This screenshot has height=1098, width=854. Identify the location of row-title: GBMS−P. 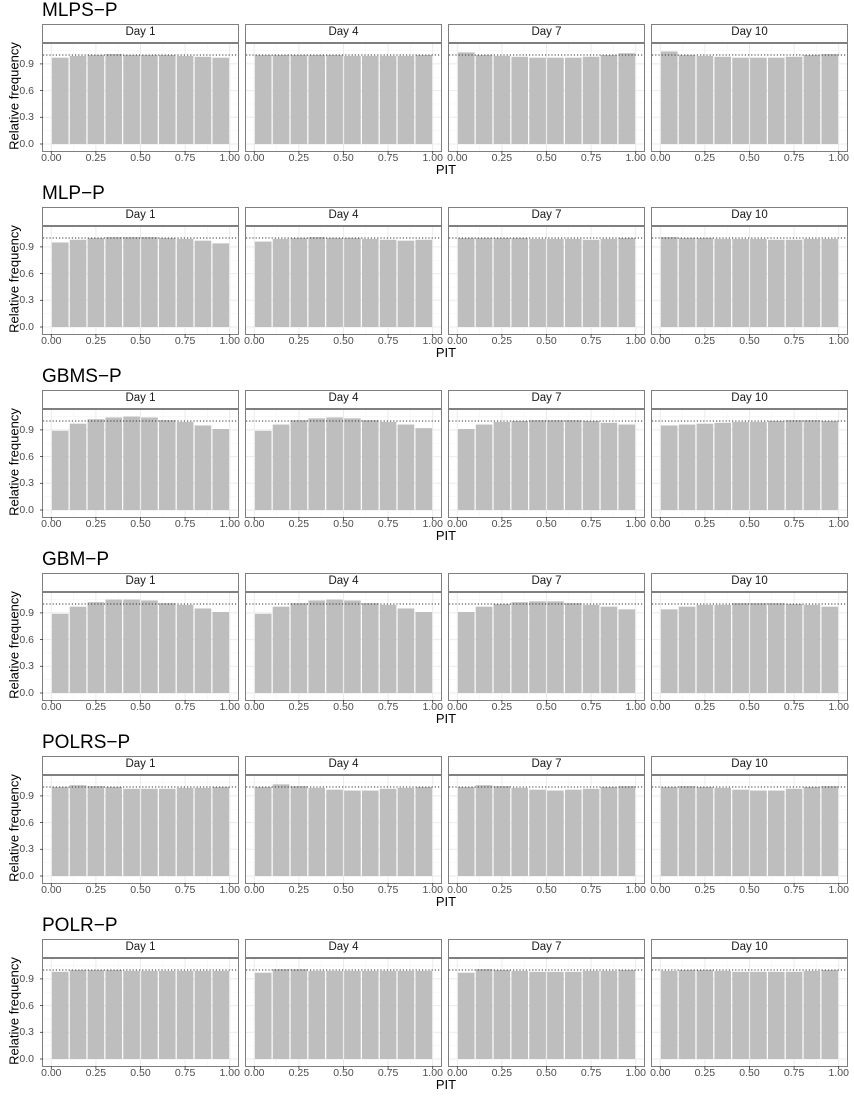
(82, 376).